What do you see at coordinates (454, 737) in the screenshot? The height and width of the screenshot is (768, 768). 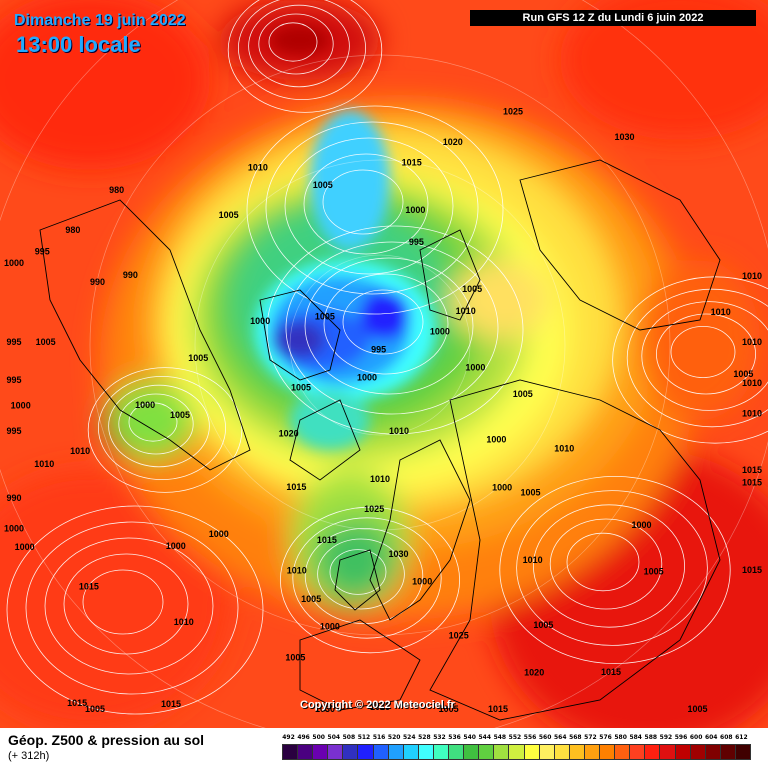 I see `legend-value: 536` at bounding box center [454, 737].